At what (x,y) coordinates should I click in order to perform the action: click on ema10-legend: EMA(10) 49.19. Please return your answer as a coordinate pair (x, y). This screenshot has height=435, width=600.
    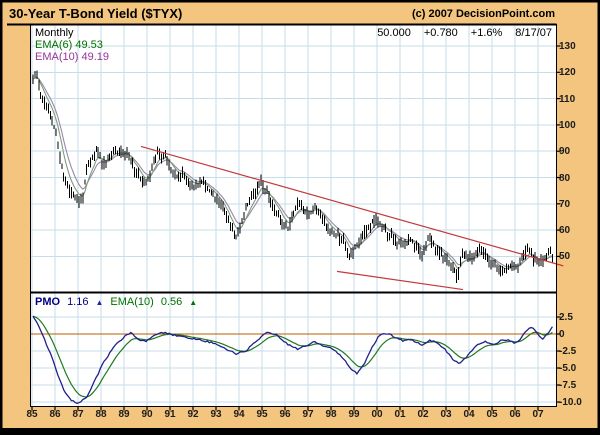
    Looking at the image, I should click on (72, 57).